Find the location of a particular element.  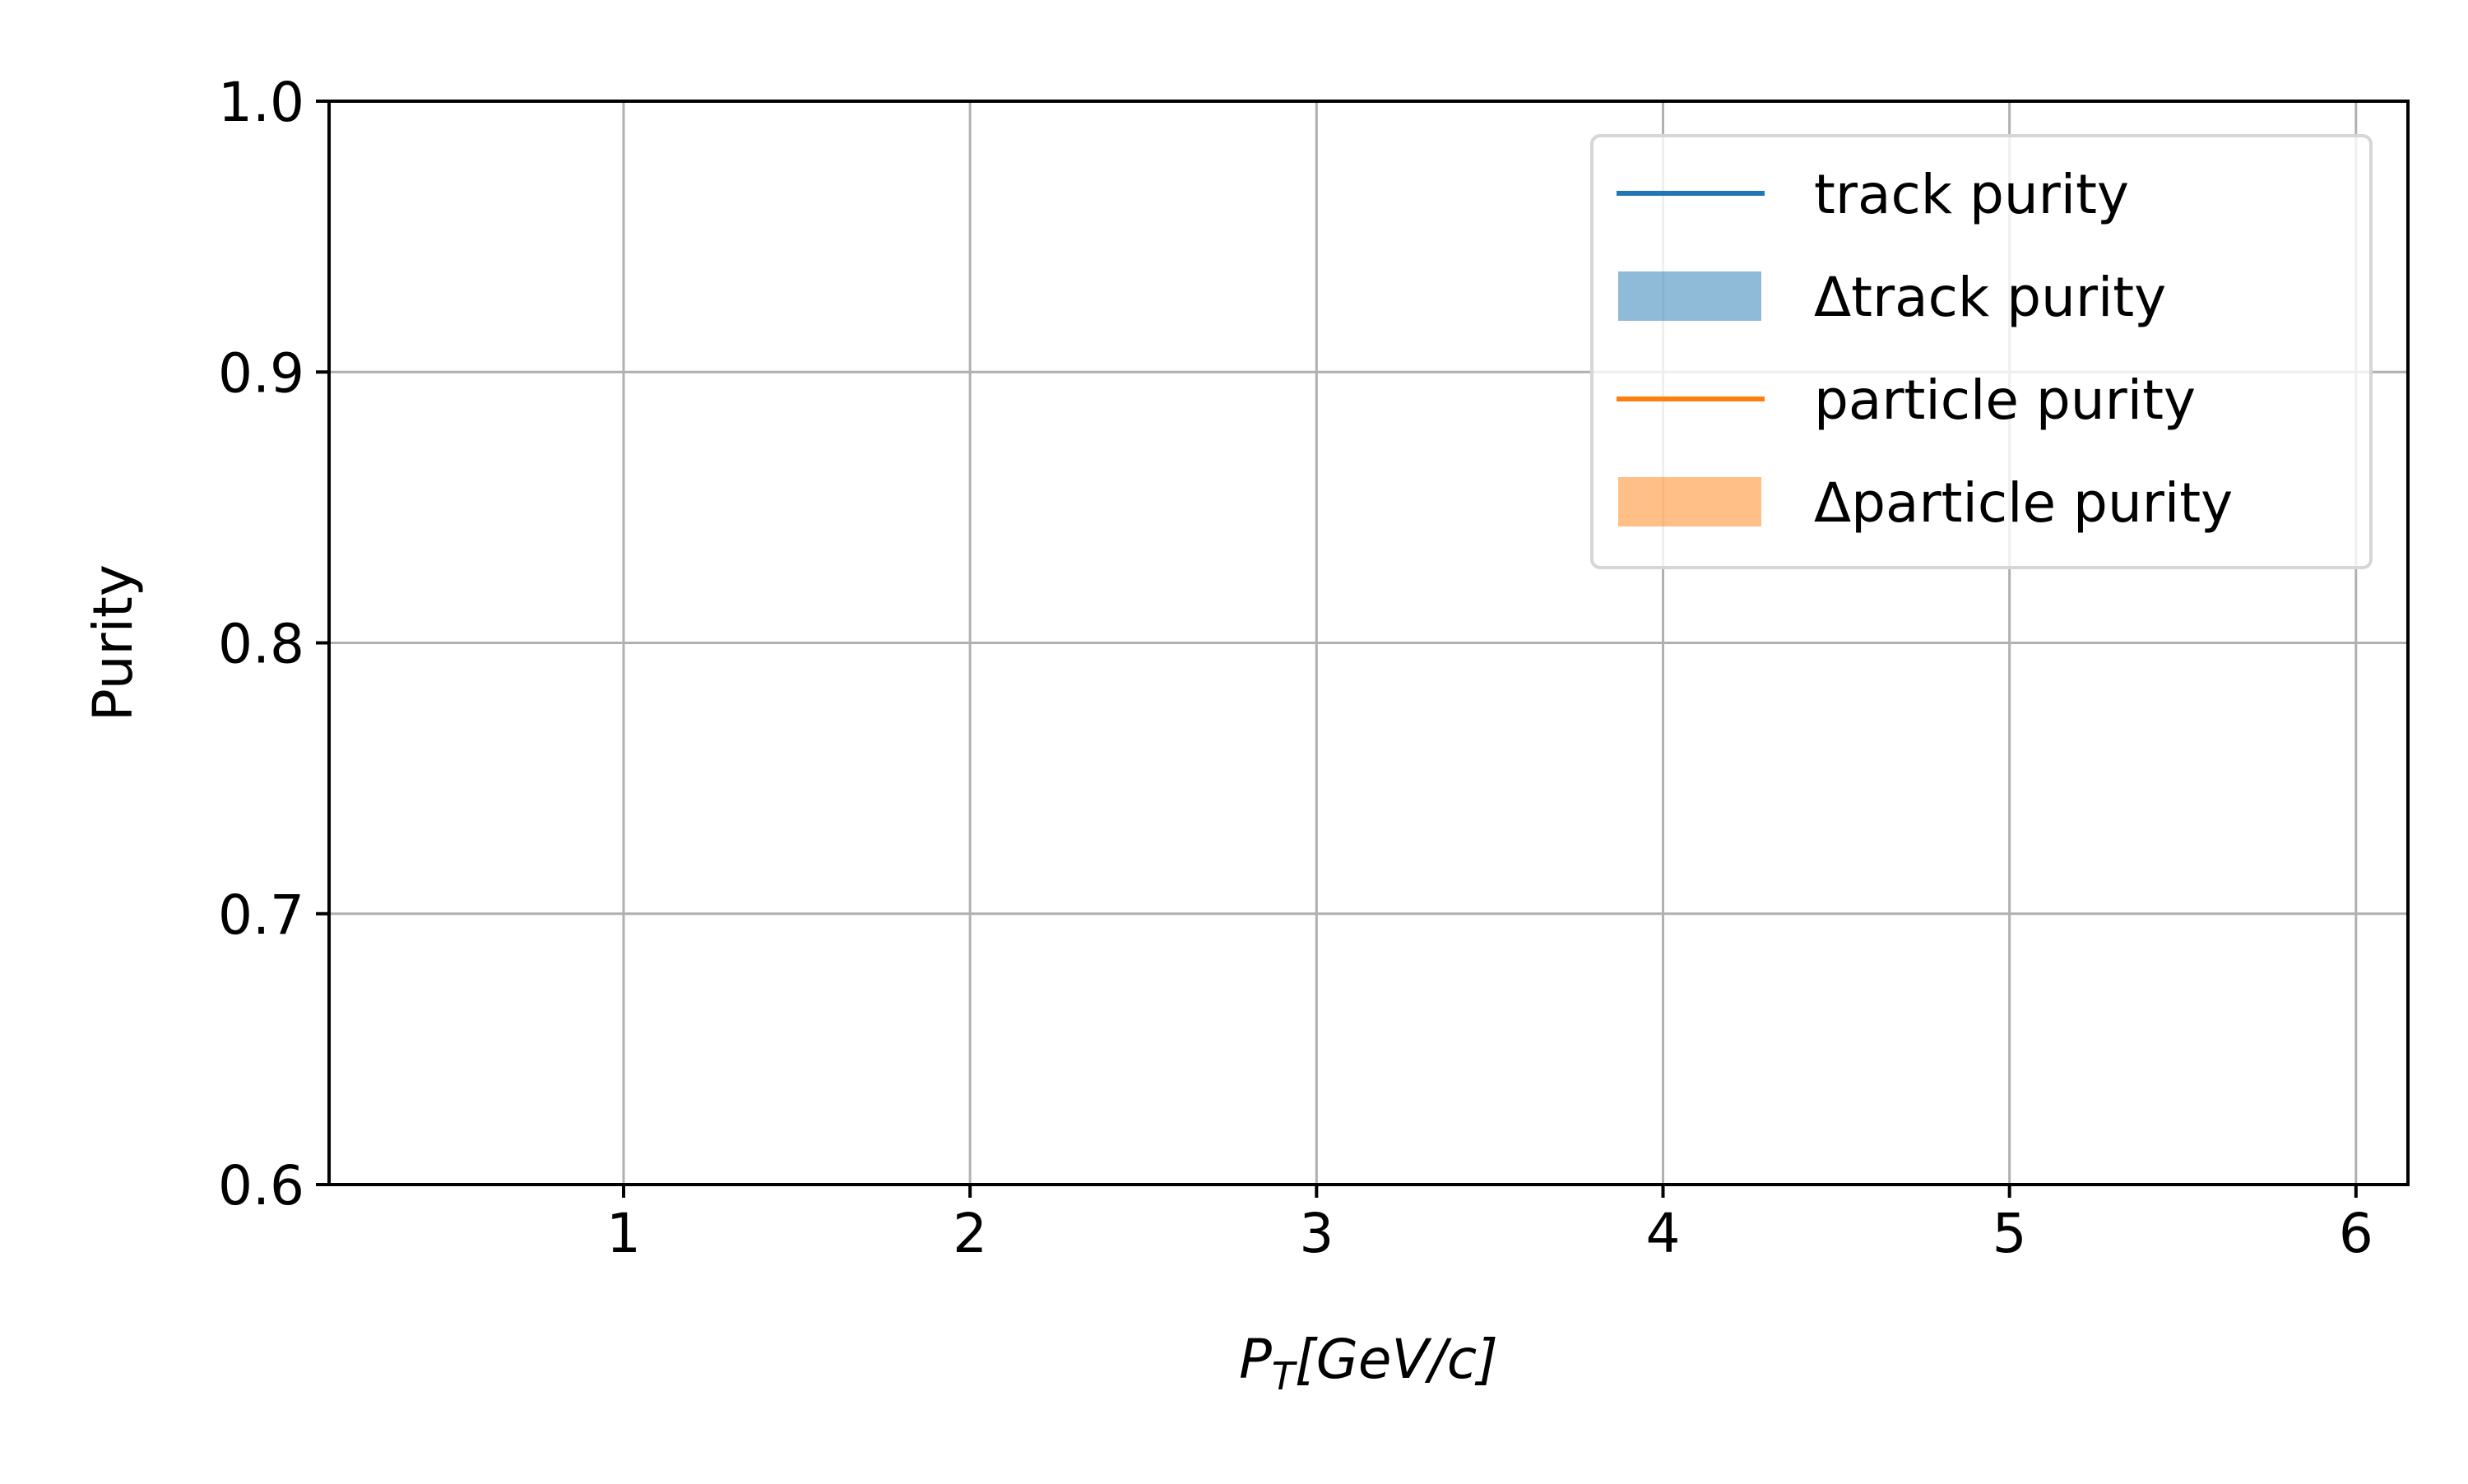

y-tick-label: 1.0 is located at coordinates (261, 102).